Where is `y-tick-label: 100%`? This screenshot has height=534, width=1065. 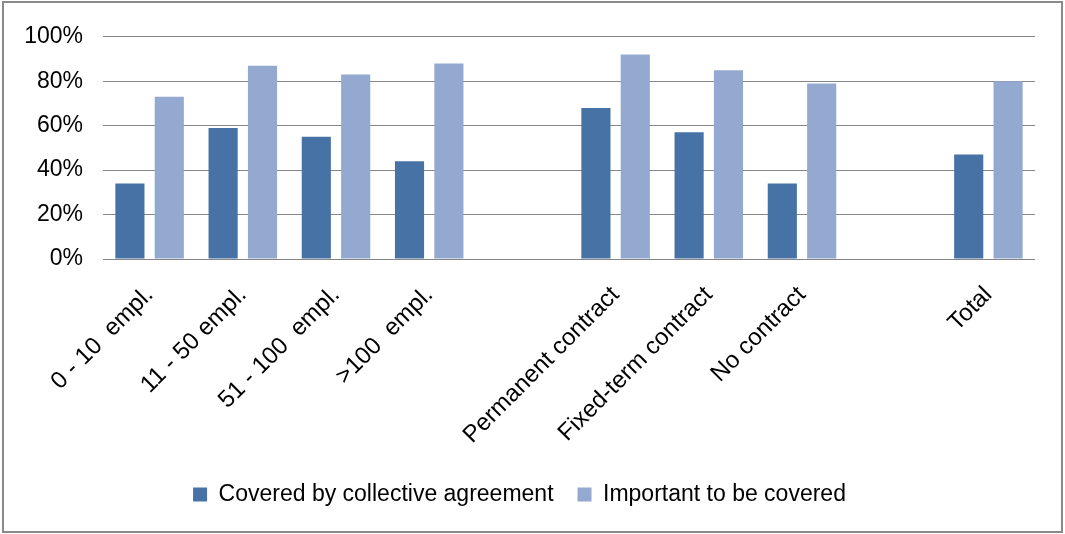
y-tick-label: 100% is located at coordinates (53, 35).